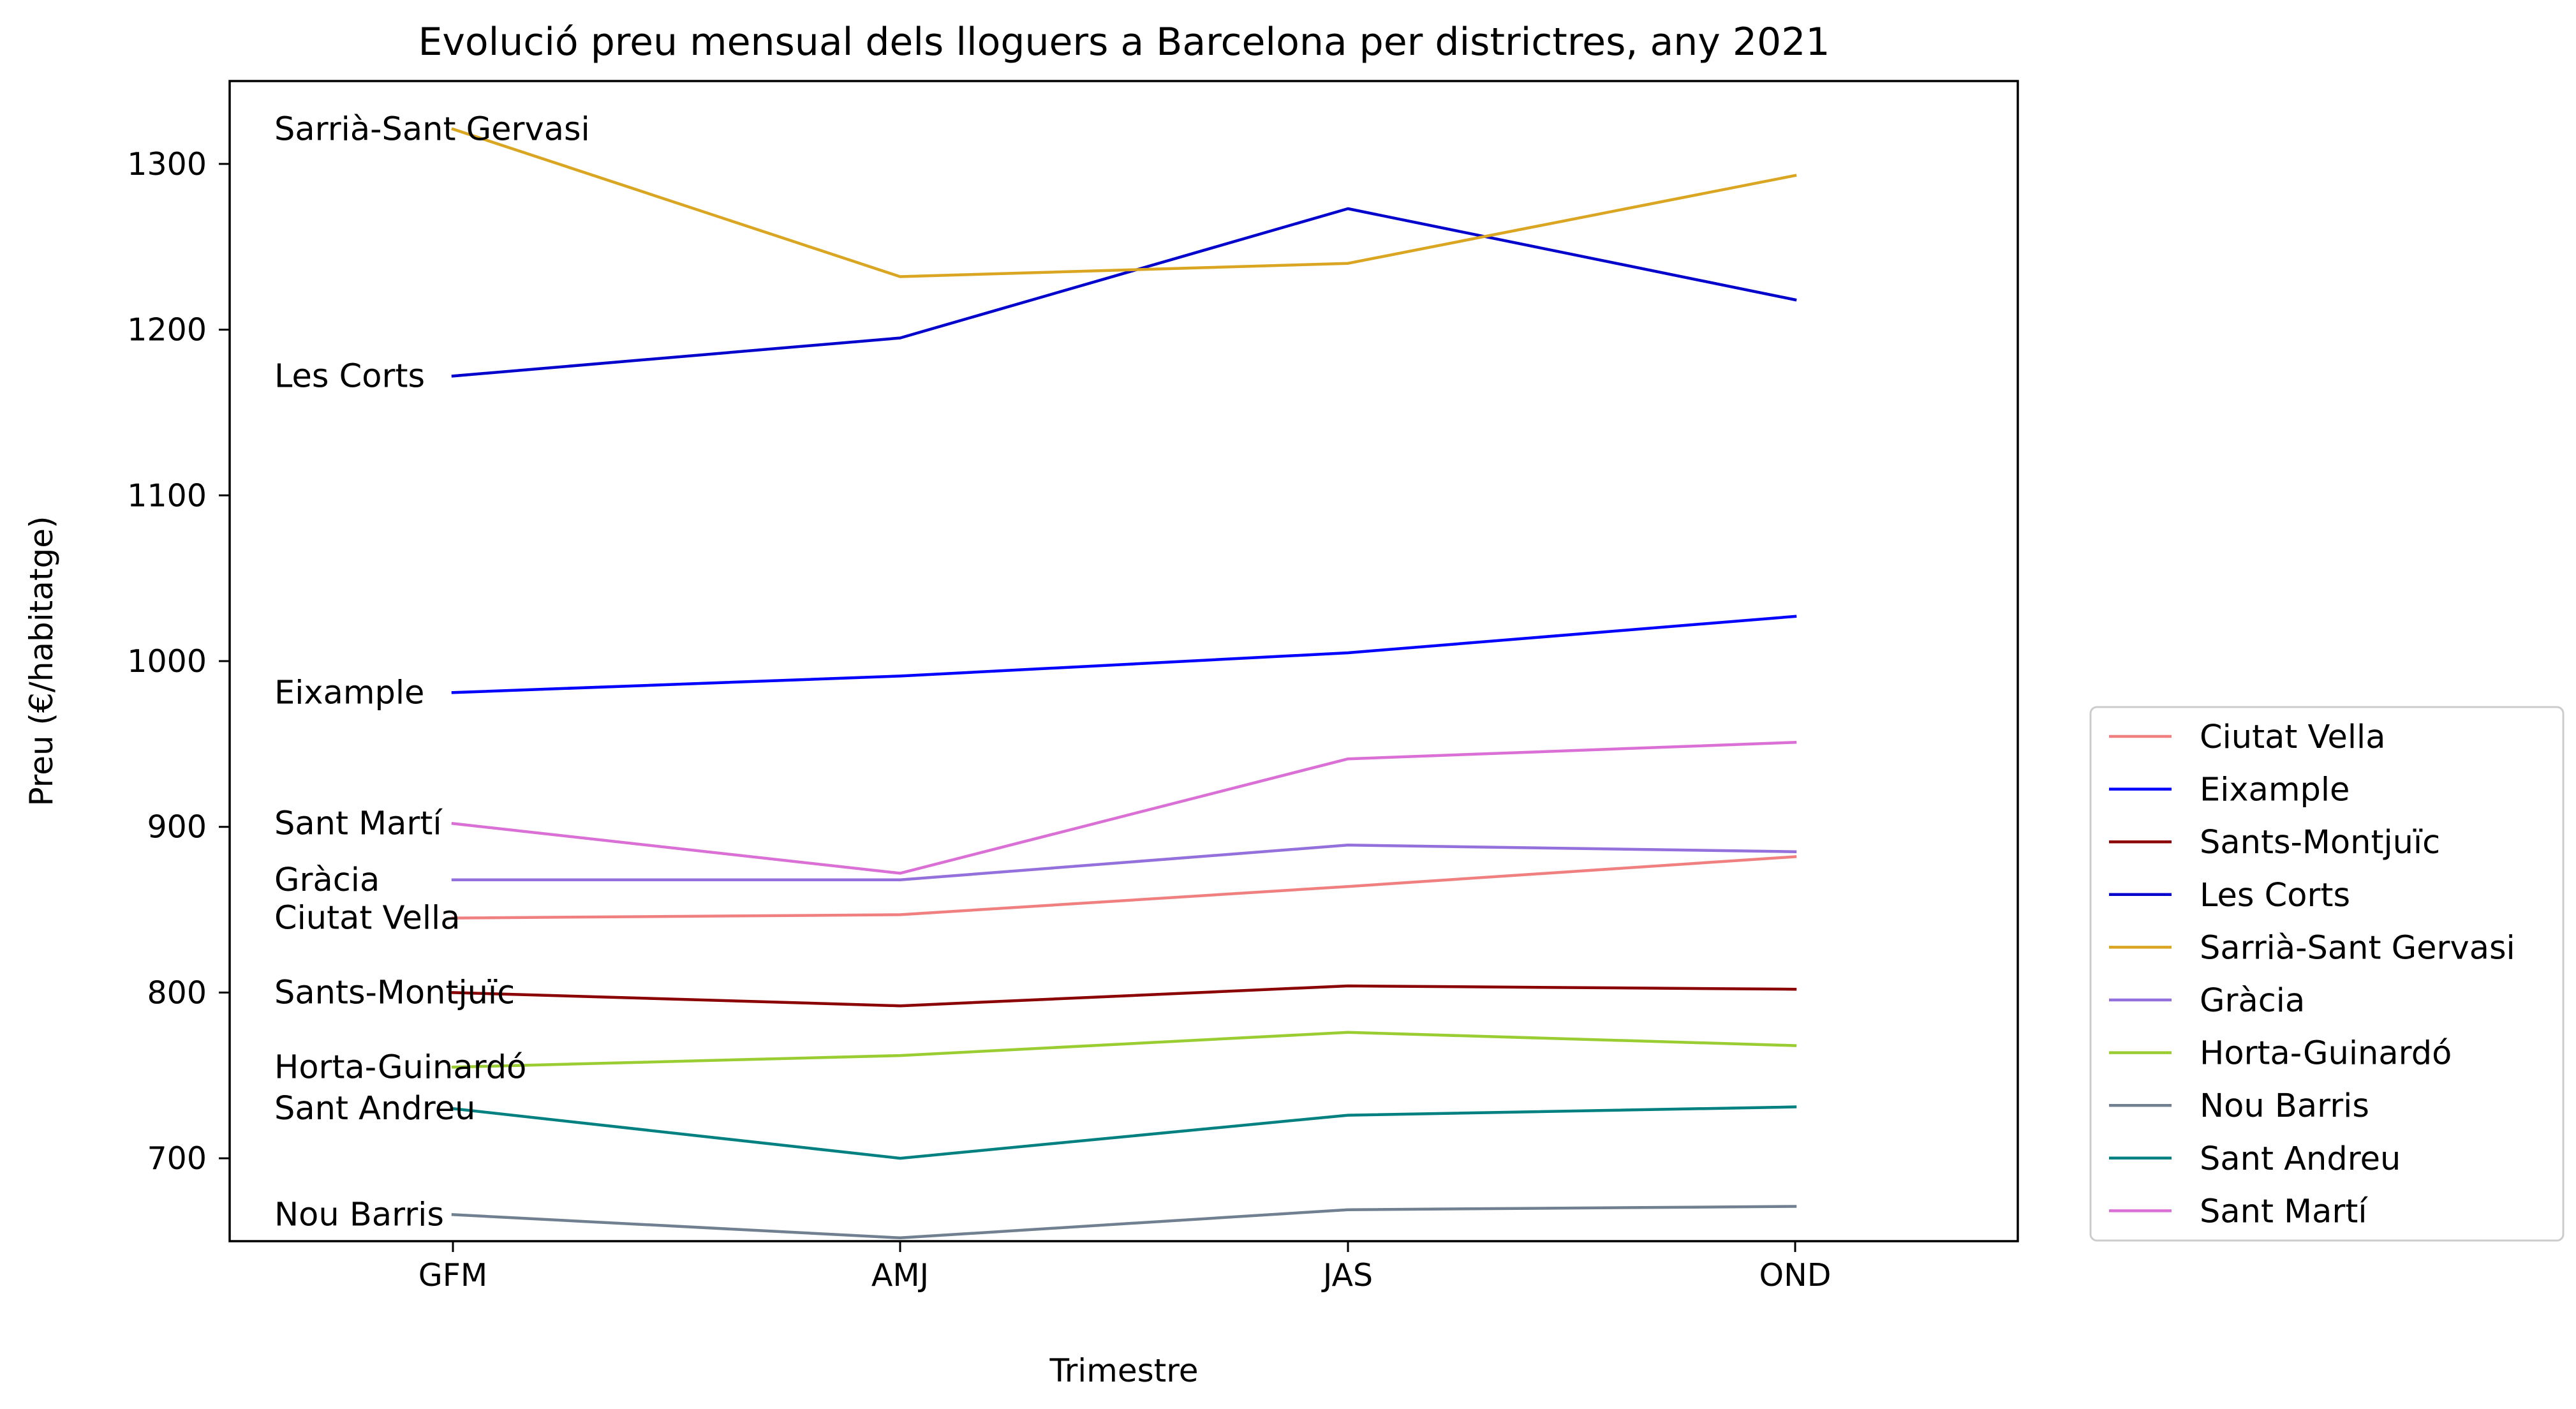 The height and width of the screenshot is (1409, 2576). I want to click on series-label: Sant Andreu, so click(374, 1109).